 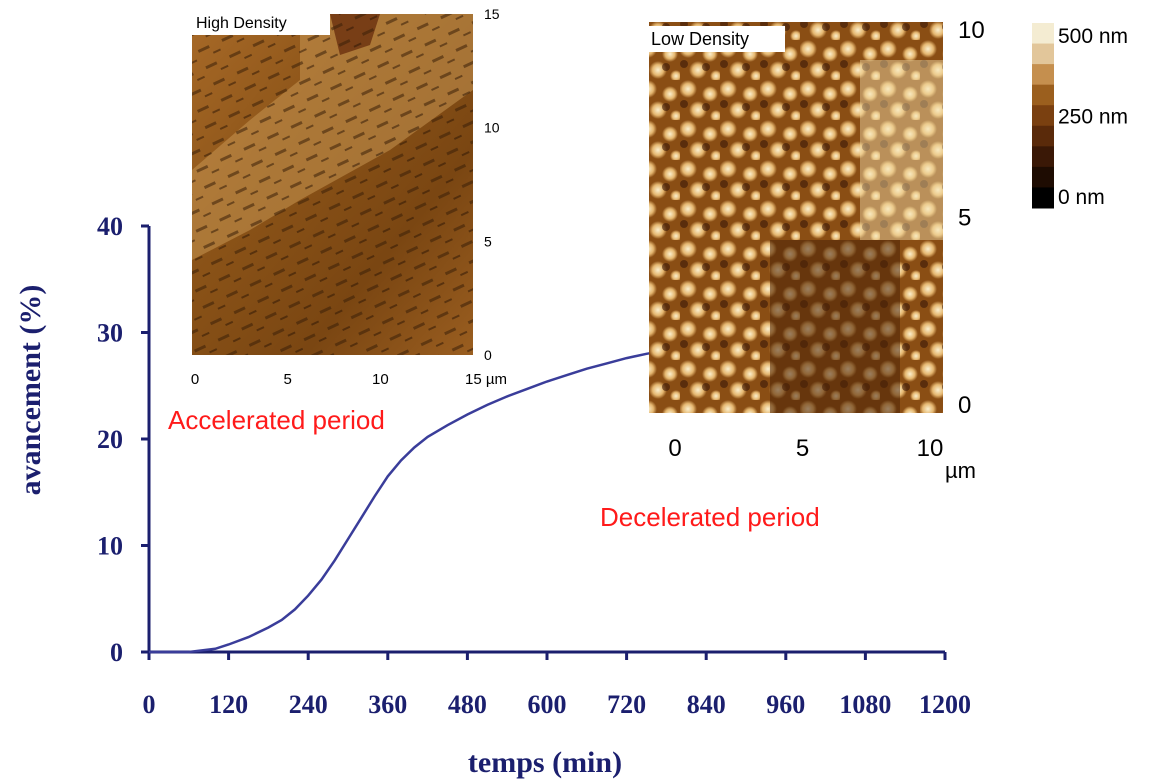 I want to click on x-tick-label: 1080, so click(x=865, y=704).